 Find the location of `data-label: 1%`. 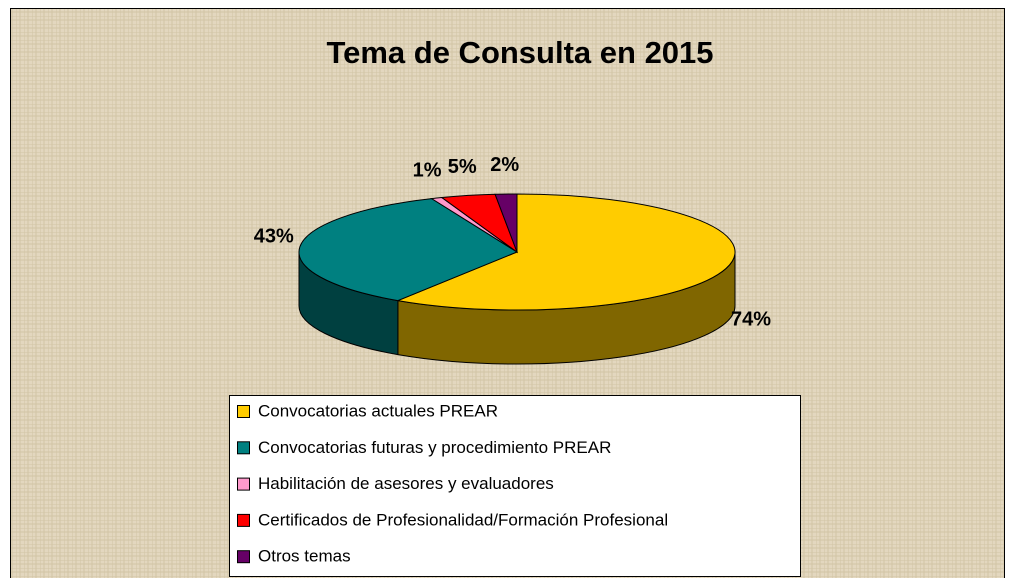

data-label: 1% is located at coordinates (427, 170).